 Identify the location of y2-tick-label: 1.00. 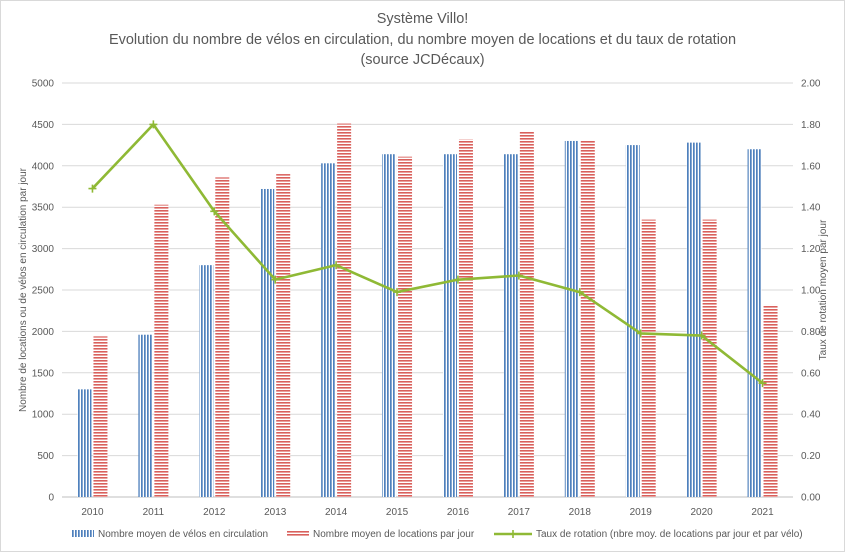
(811, 291).